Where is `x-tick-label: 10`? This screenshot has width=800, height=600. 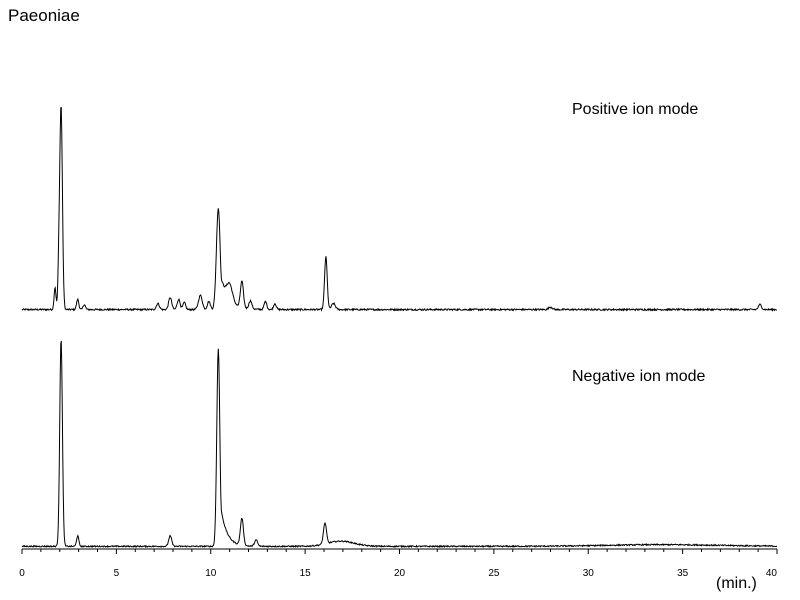 x-tick-label: 10 is located at coordinates (211, 573).